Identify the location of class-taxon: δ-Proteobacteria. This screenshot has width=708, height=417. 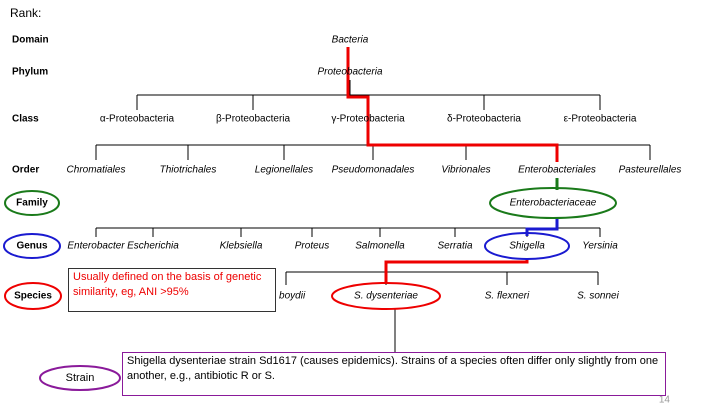
(484, 119).